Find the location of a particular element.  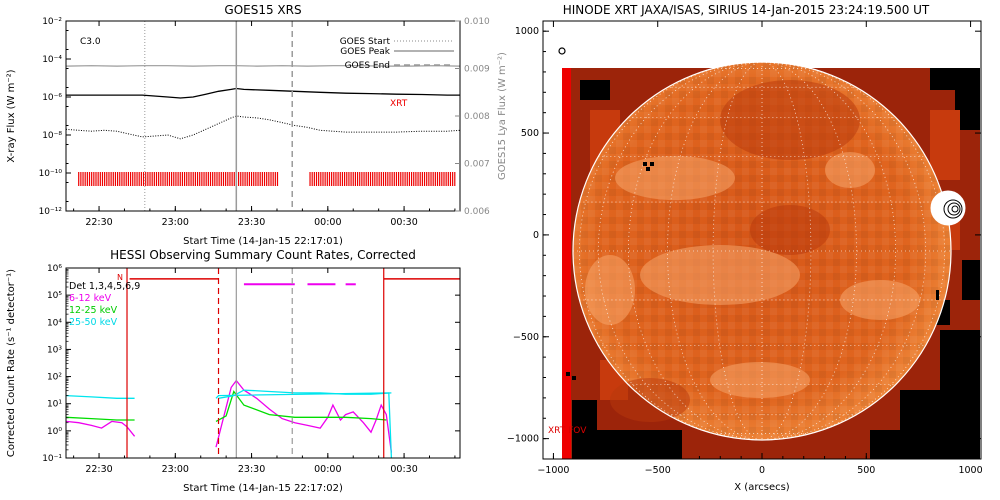

hessi-legend-12-25: 12-25 keV is located at coordinates (93, 310).